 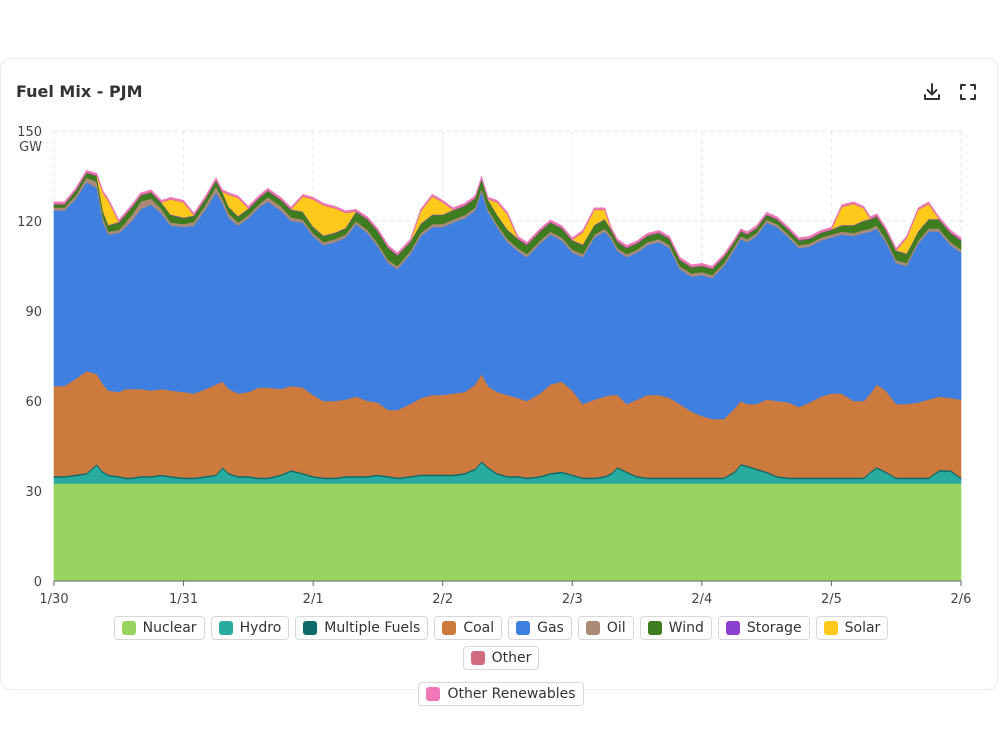 I want to click on download-icon, so click(x=932, y=91).